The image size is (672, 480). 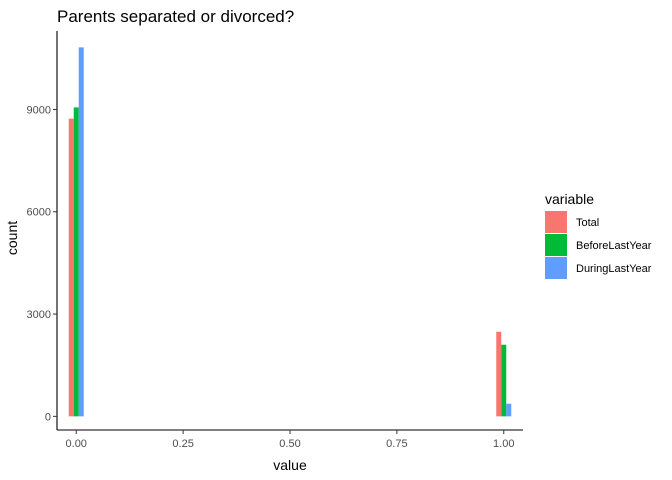 I want to click on y-tick-label: 9000, so click(x=39, y=110).